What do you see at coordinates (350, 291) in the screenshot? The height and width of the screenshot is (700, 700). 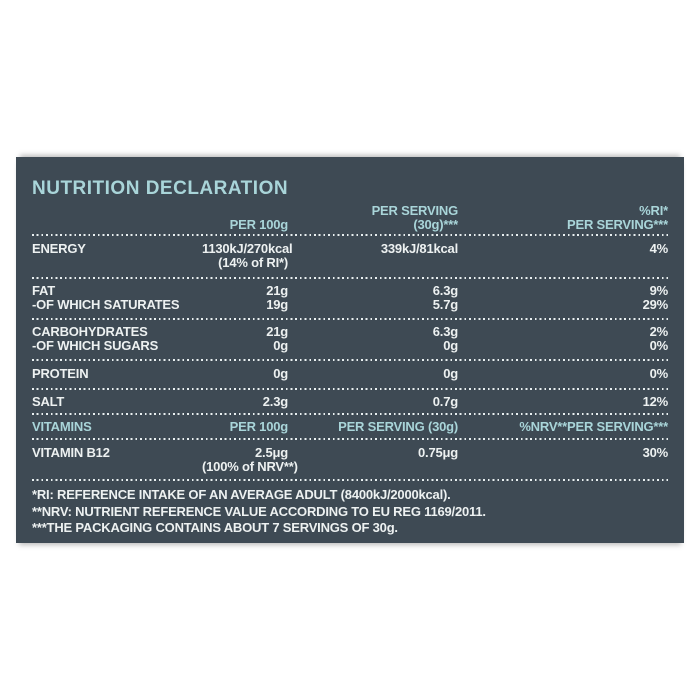 I see `nutrient-row: FAT 21g 6.3g 9%` at bounding box center [350, 291].